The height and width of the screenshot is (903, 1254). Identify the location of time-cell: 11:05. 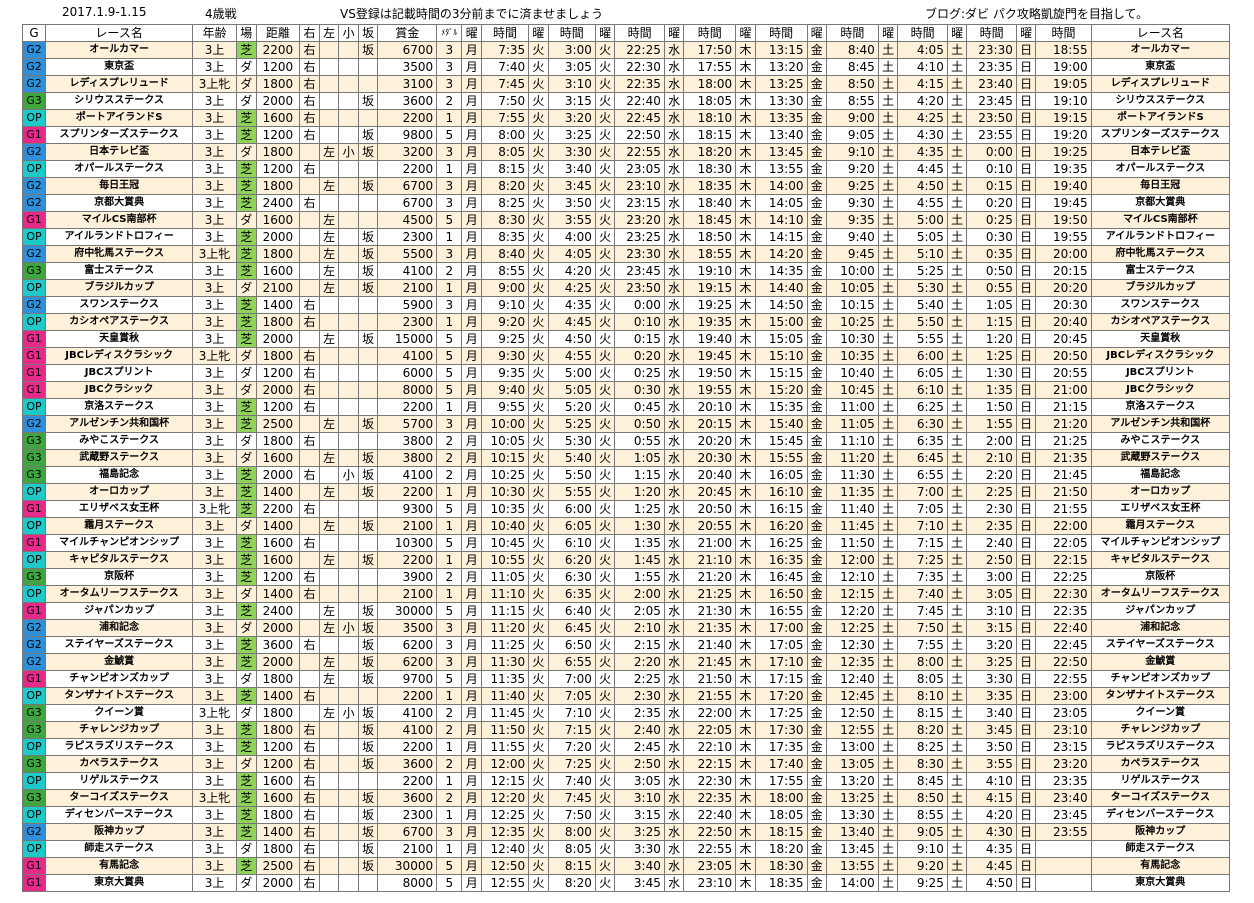
(505, 577).